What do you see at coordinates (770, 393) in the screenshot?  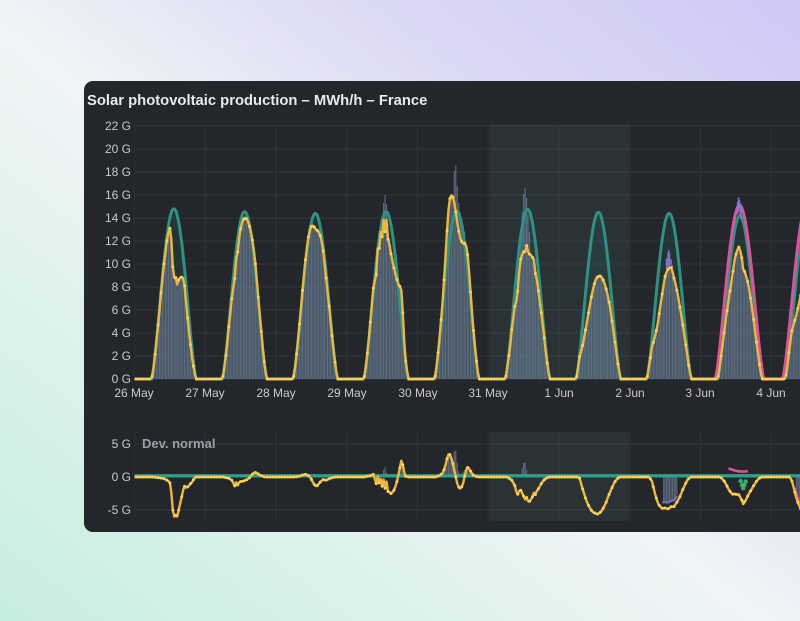 I see `svg-text: 4 Jun` at bounding box center [770, 393].